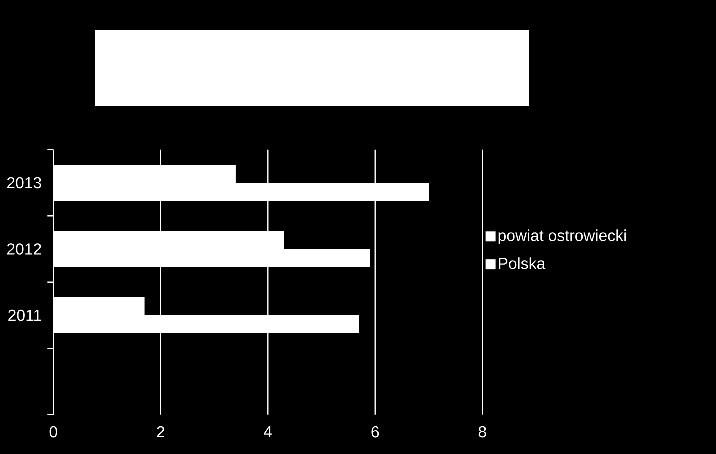 The height and width of the screenshot is (454, 716). Describe the element at coordinates (161, 432) in the screenshot. I see `x-tick-label: 2` at that location.